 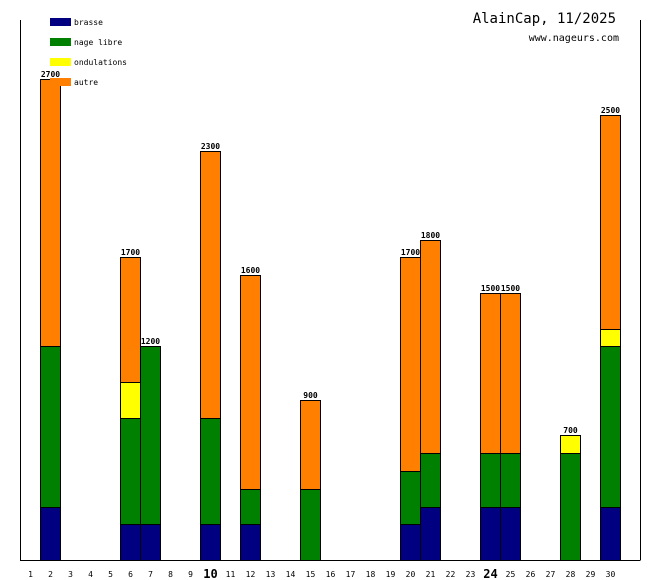 I want to click on total-label-day-24: 1500, so click(x=490, y=288).